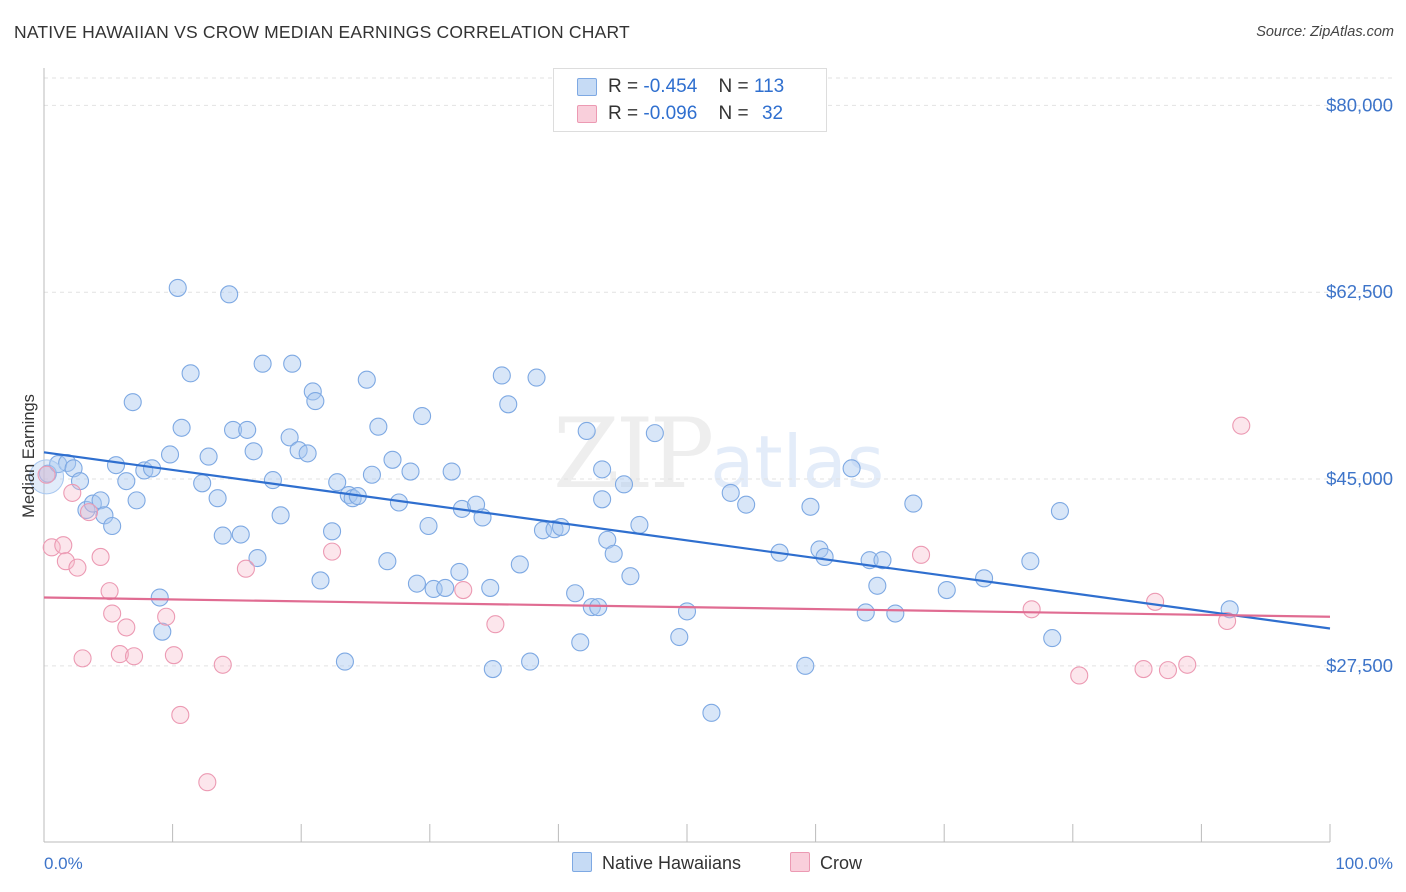  I want to click on bottom-legend-native-hawaiians: Native Hawaiians, so click(656, 863).